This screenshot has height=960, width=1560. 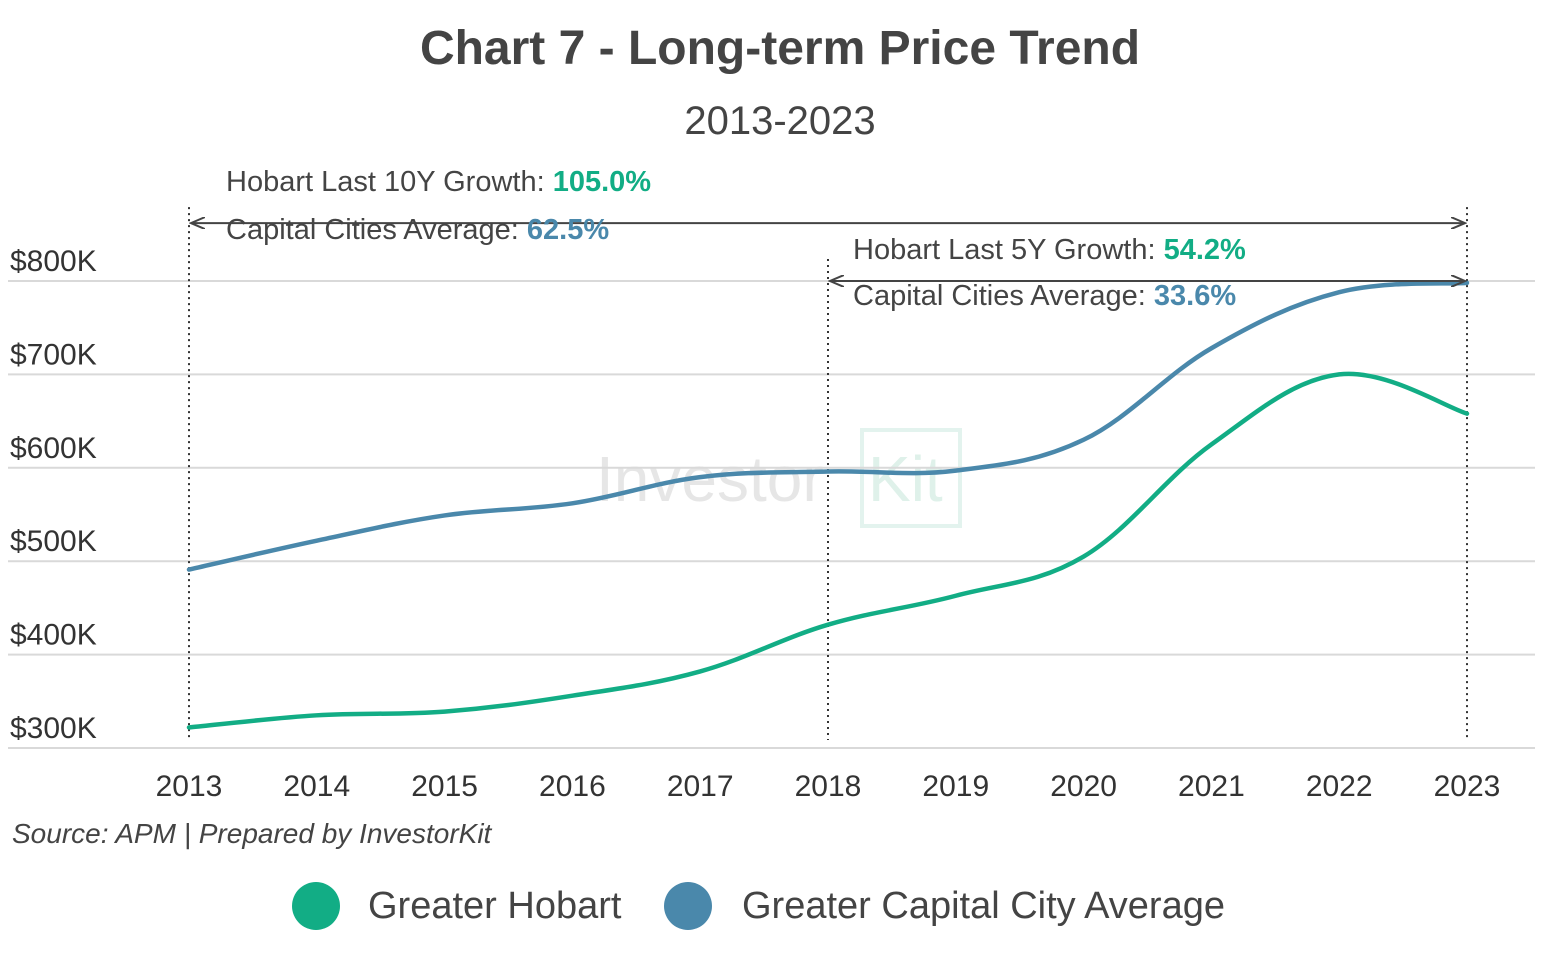 I want to click on y-tick-label: $500K, so click(x=53, y=541).